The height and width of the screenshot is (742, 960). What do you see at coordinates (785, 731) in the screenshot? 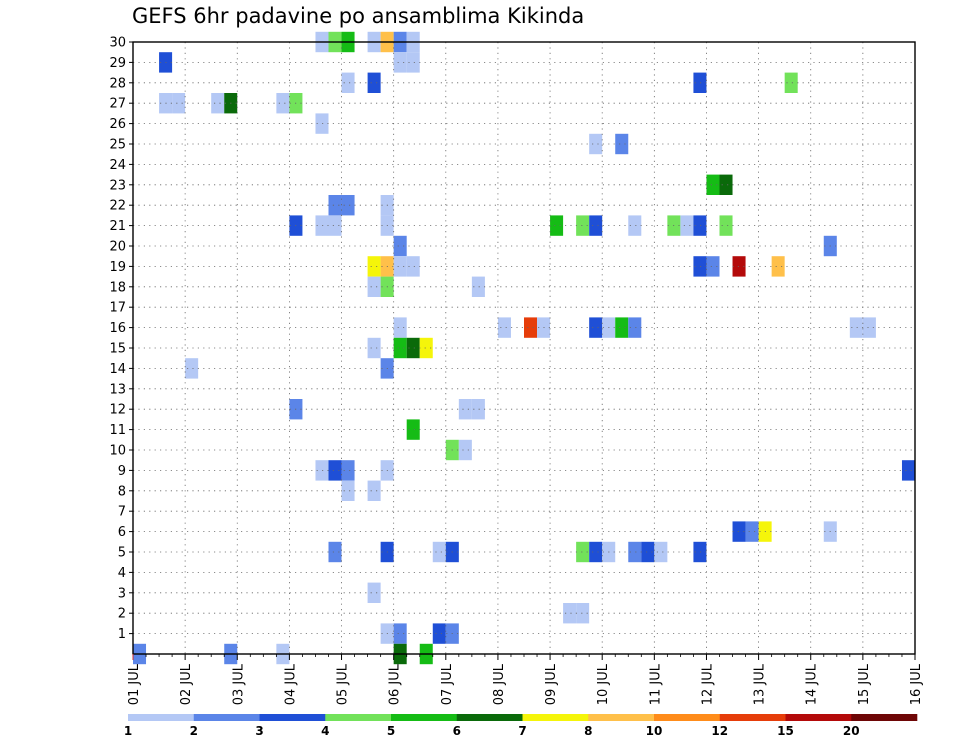
I see `colorbar-label: 15` at bounding box center [785, 731].